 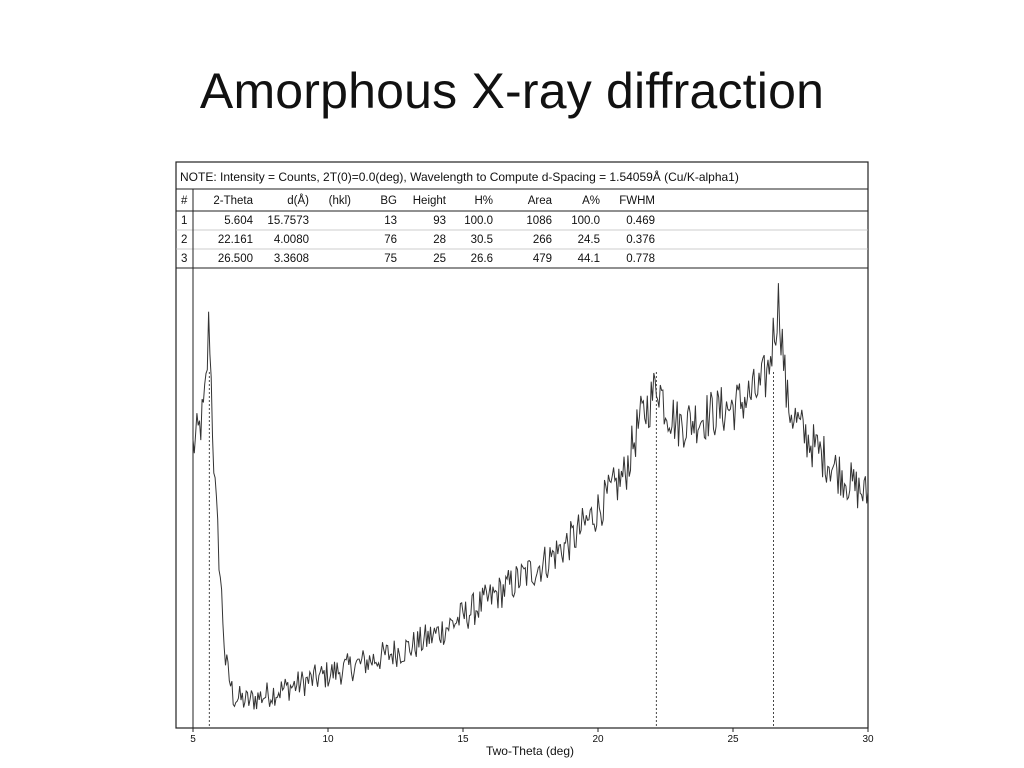 I want to click on cell-a-percent: 24.5, so click(x=589, y=240).